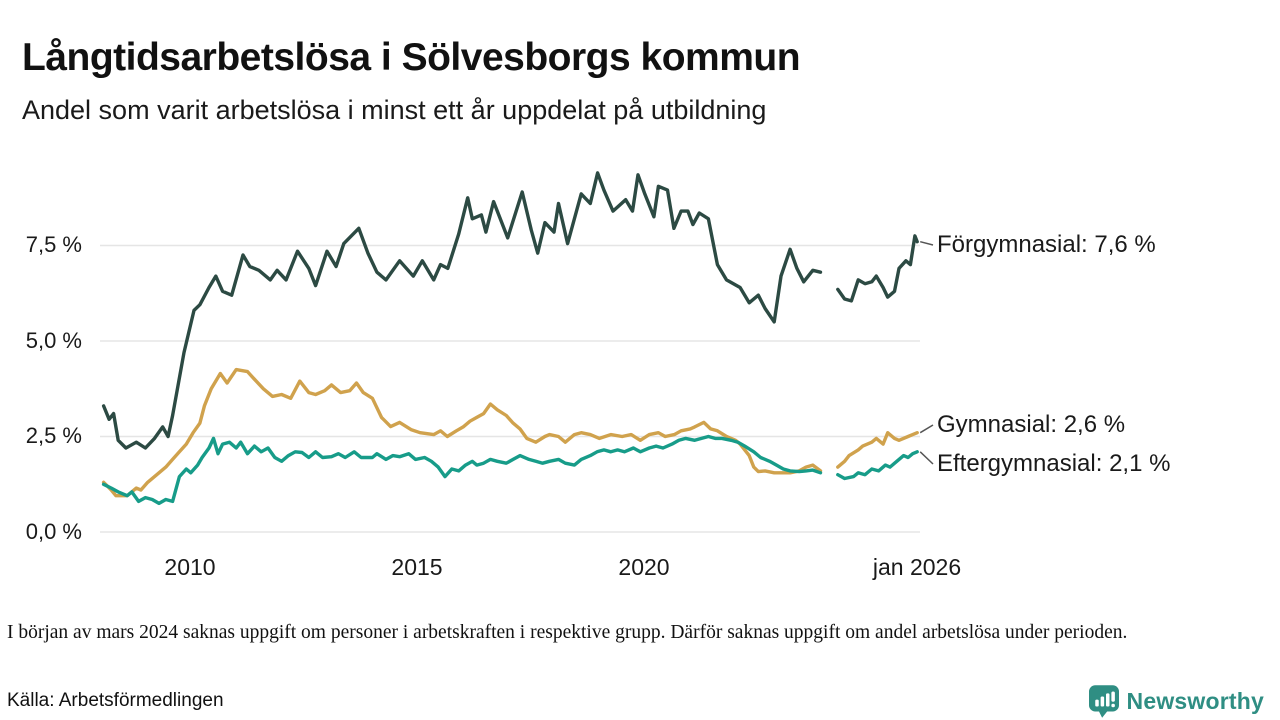 The image size is (1280, 720). I want to click on series-end-label-gymnasial: Gymnasial: 2,6 %, so click(1031, 424).